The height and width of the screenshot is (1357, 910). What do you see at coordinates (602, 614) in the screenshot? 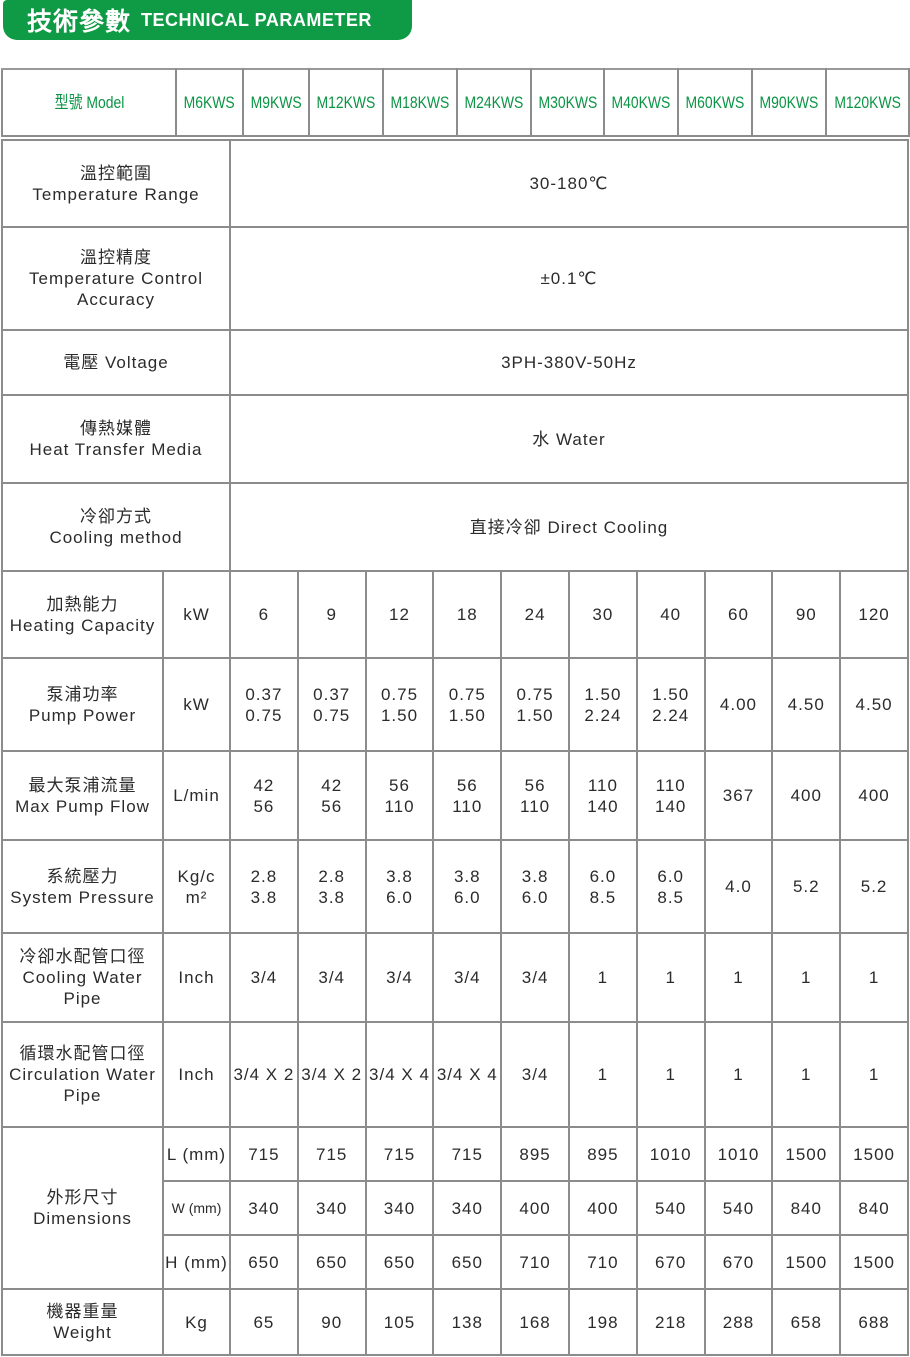
I see `value-cell: 30` at bounding box center [602, 614].